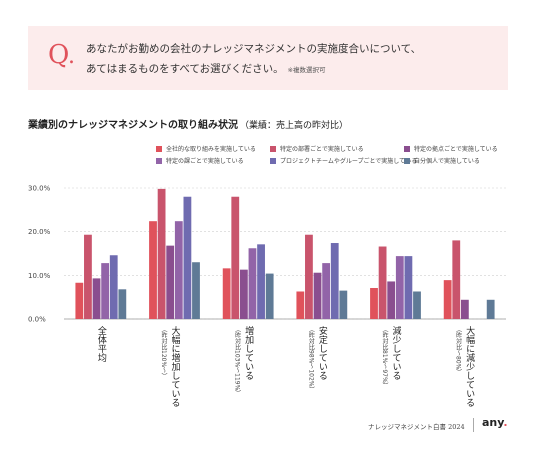 This screenshot has width=536, height=454. What do you see at coordinates (163, 352) in the screenshot?
I see `x-category-sublabel: （昨対比120%～）` at bounding box center [163, 352].